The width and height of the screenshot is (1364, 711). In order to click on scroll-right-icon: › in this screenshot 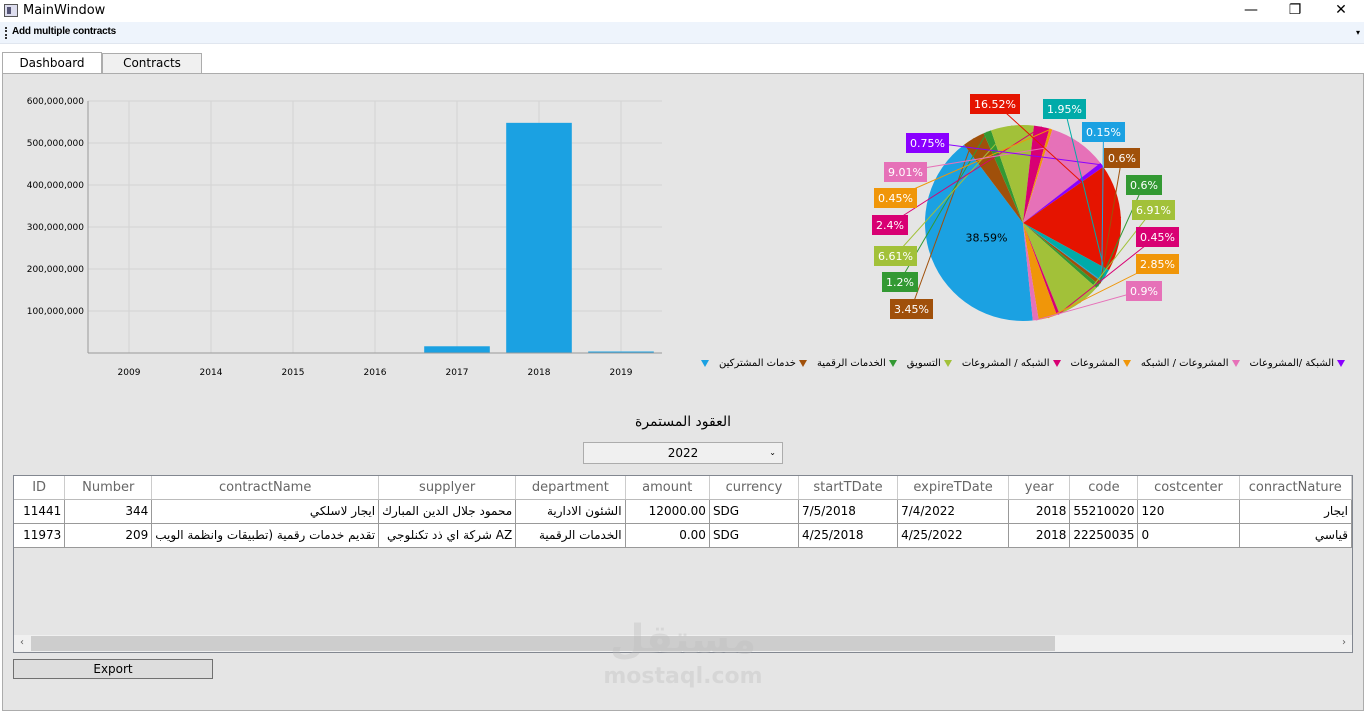, I will do `click(1344, 642)`.